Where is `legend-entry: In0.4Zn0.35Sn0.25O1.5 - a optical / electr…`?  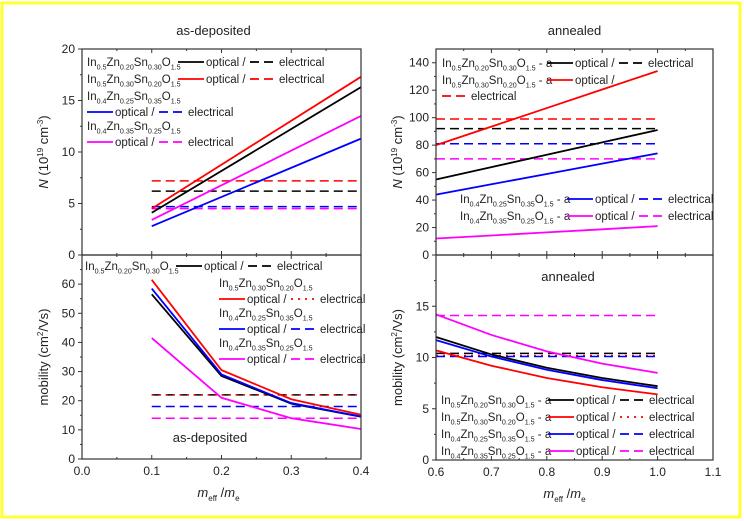
legend-entry: In0.4Zn0.35Sn0.25O1.5 - a optical / electr… is located at coordinates (586, 218).